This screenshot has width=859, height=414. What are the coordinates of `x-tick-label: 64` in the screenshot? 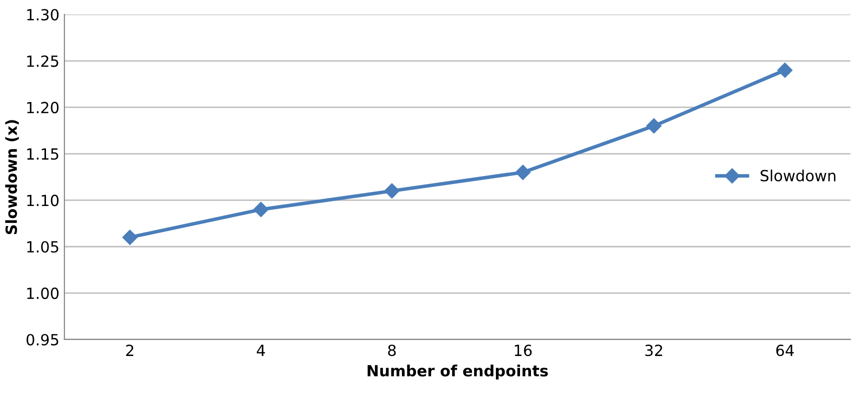 It's located at (785, 350).